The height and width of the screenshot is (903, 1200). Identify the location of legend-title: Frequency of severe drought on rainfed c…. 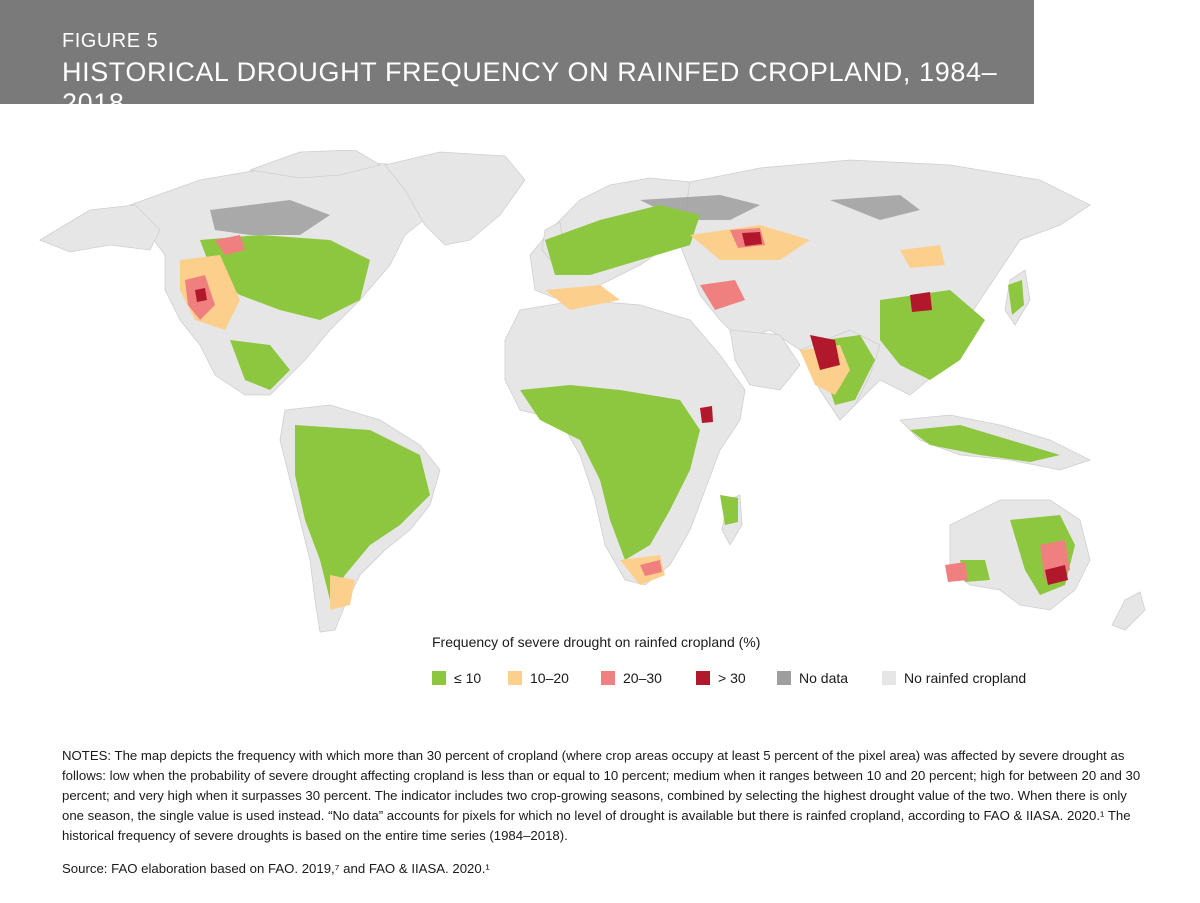
(596, 642).